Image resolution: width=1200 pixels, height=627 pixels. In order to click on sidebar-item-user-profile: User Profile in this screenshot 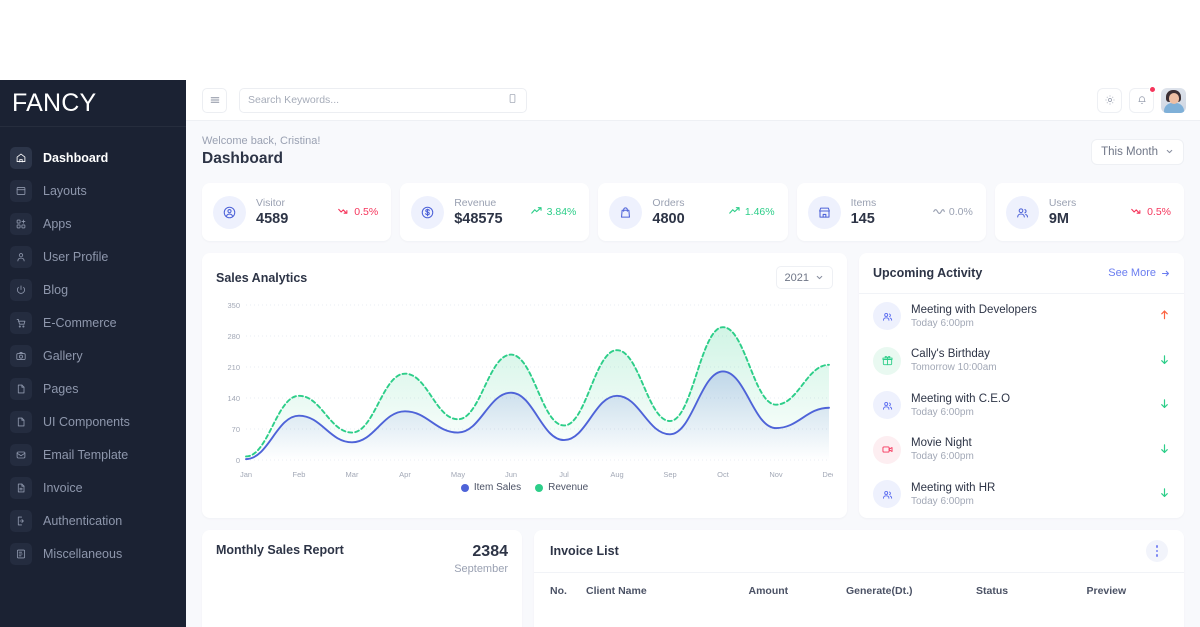, I will do `click(93, 256)`.